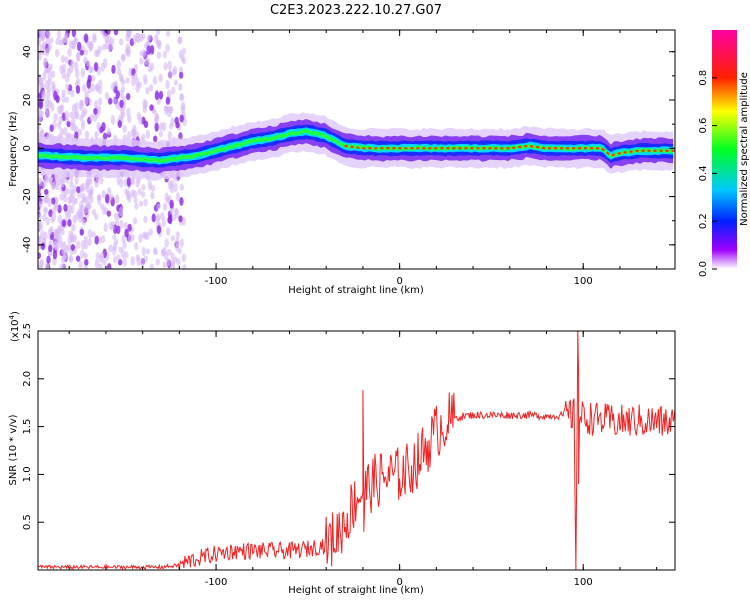  I want to click on colorbar-gradient, so click(724, 149).